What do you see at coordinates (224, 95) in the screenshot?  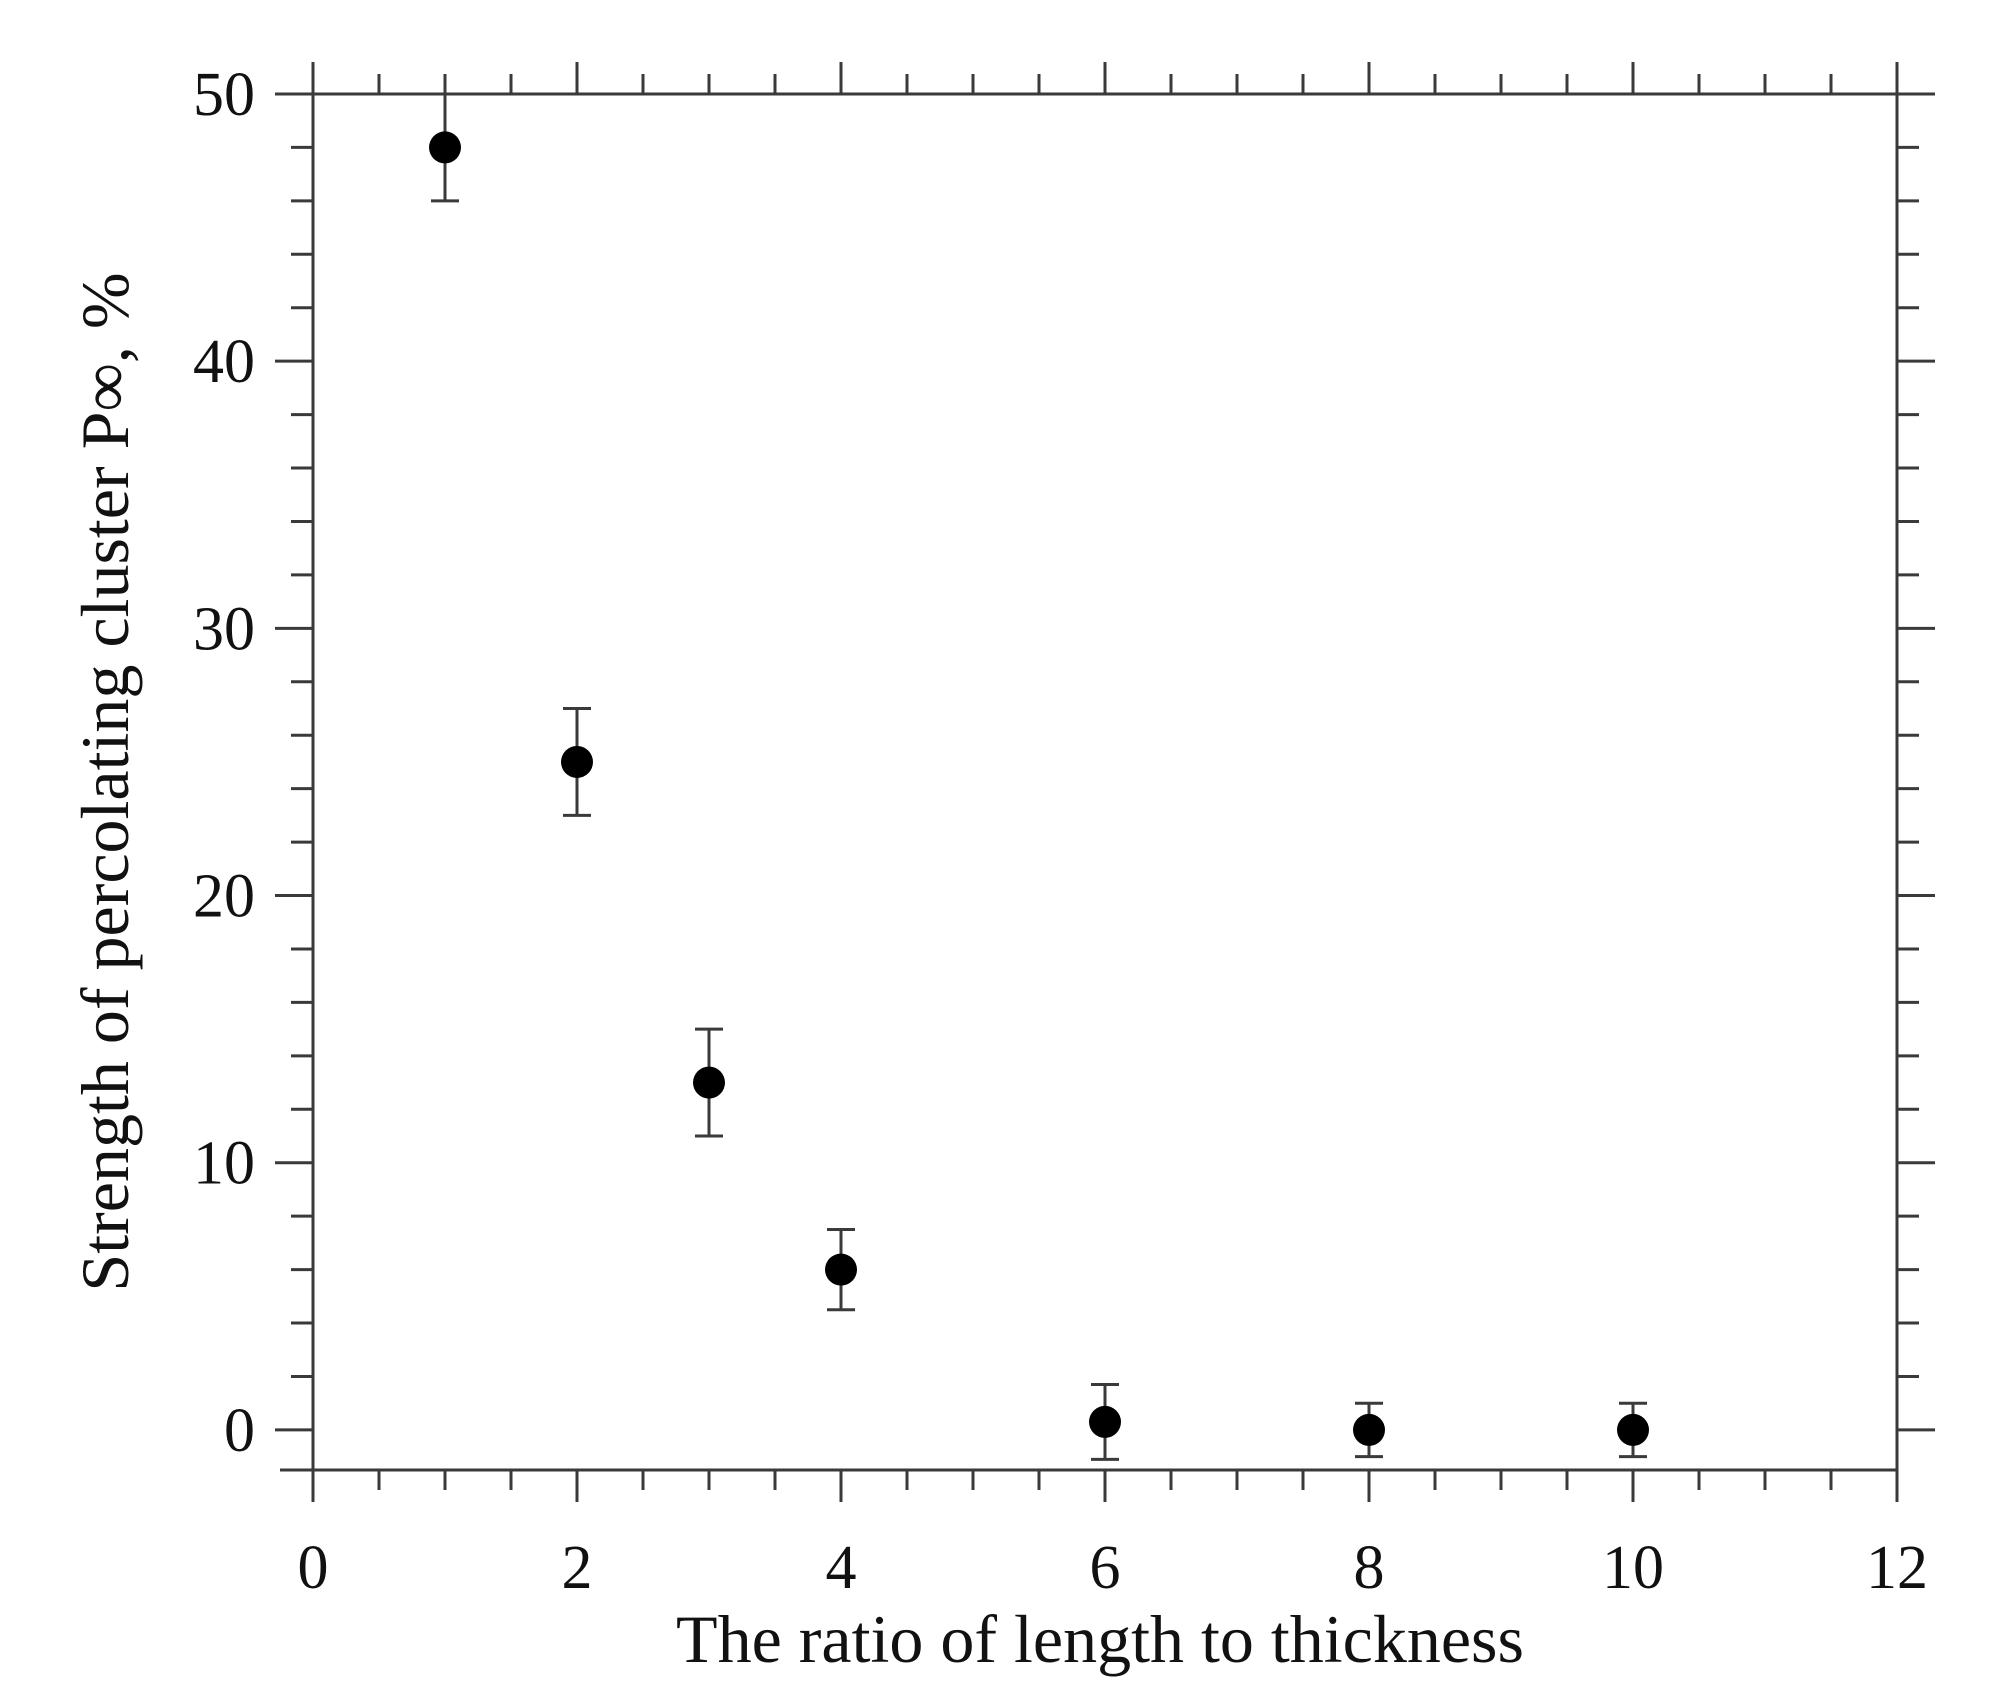 I see `y-tick-label: 50` at bounding box center [224, 95].